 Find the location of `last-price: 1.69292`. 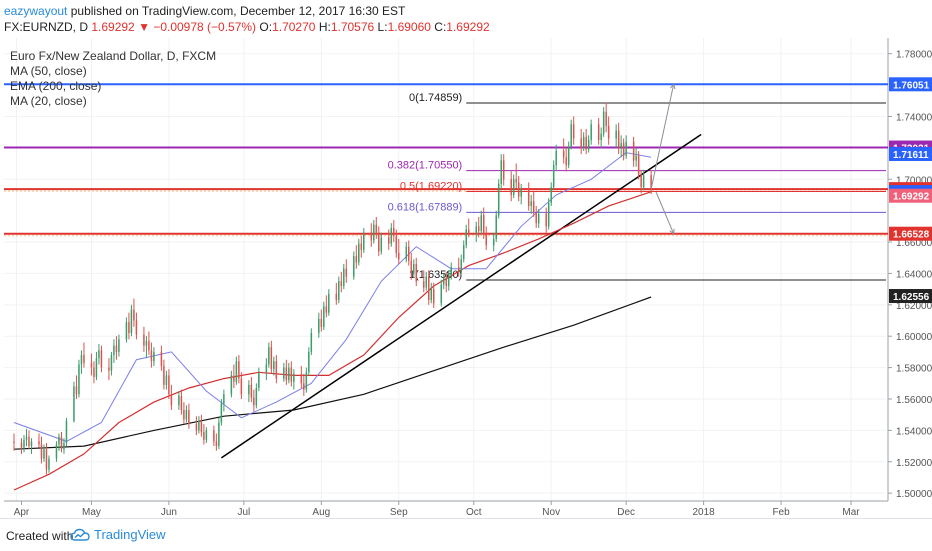

last-price: 1.69292 is located at coordinates (113, 27).